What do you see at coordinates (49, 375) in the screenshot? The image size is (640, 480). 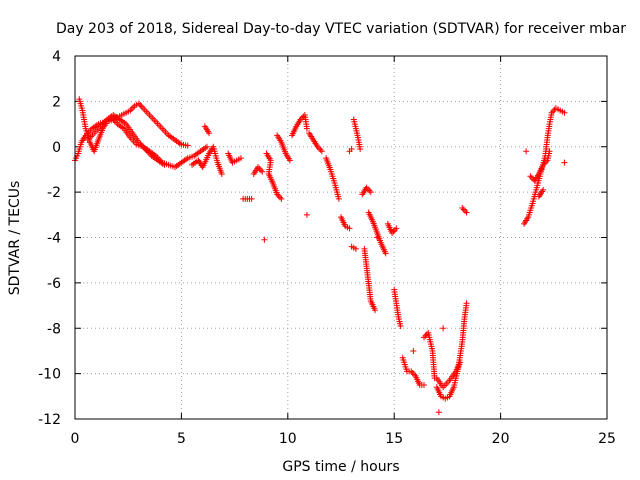 I see `y-tick-label: -10` at bounding box center [49, 375].